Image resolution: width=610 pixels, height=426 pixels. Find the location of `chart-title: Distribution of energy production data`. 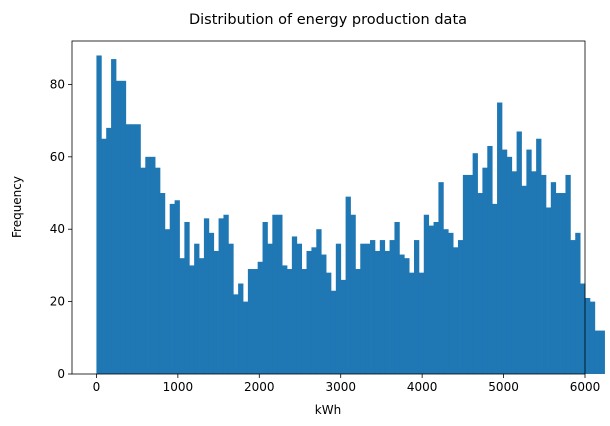

chart-title: Distribution of energy production data is located at coordinates (328, 20).